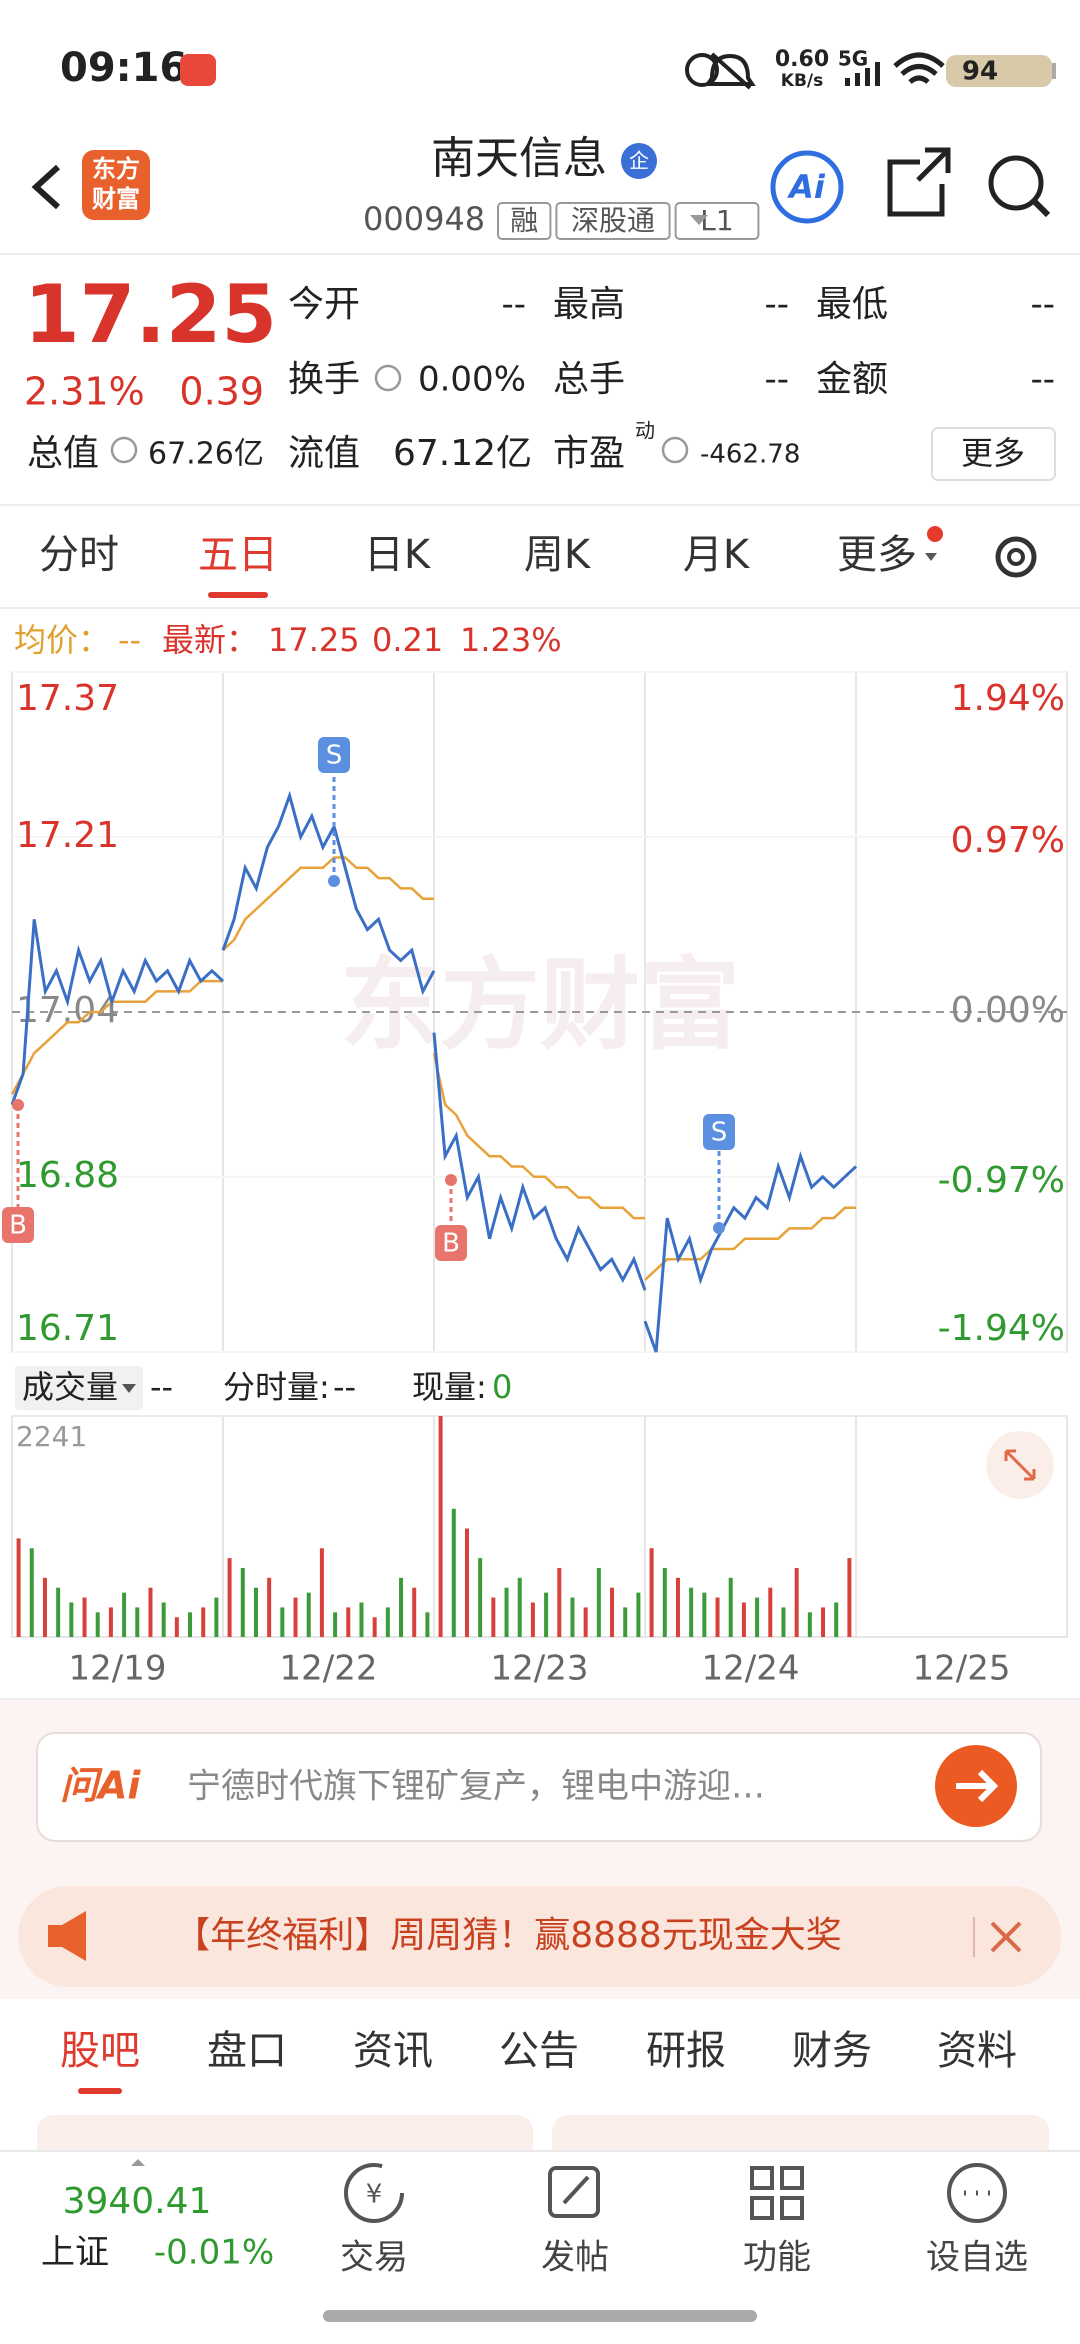  Describe the element at coordinates (324, 453) in the screenshot. I see `float-cap-label: 流值` at that location.